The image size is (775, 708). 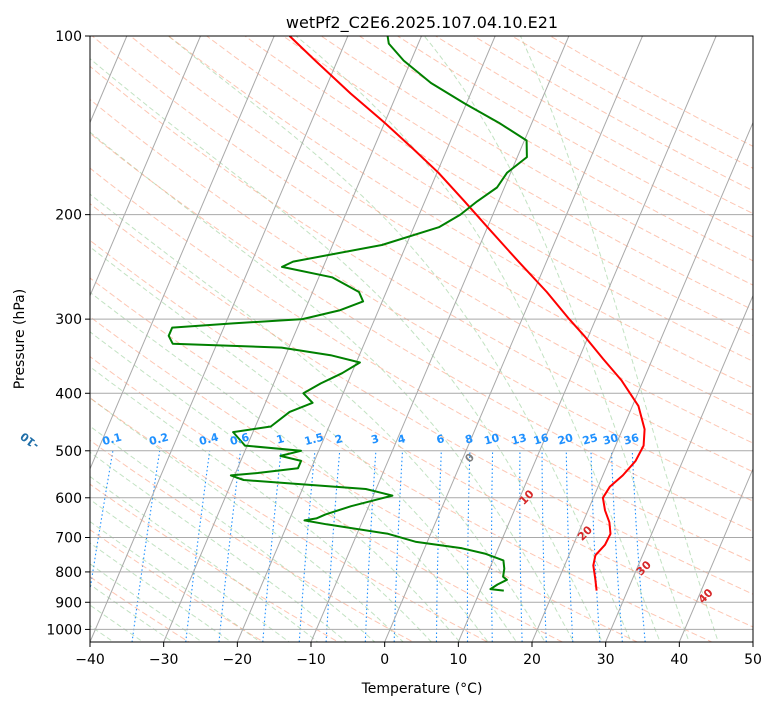 I want to click on x-axis: −40 −30 −20 −10 0 10 20 30 40 50, so click(x=418, y=655).